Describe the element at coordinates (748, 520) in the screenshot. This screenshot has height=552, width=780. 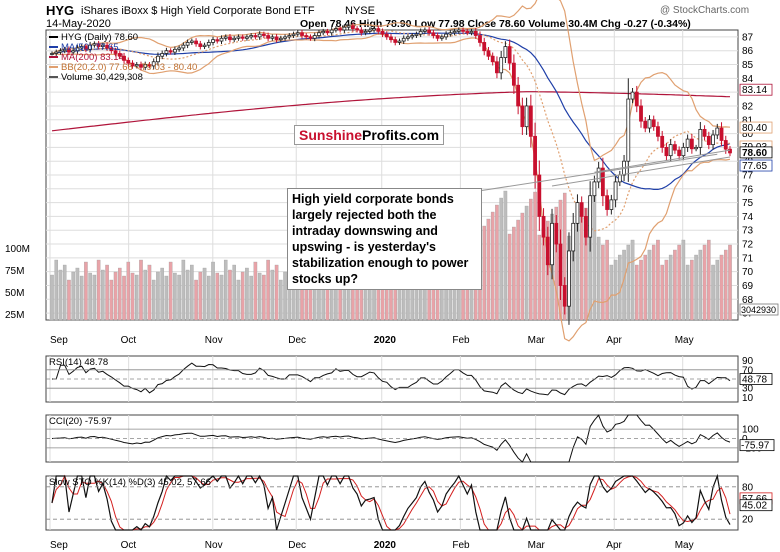
I see `stoch-tick-label: 20` at that location.